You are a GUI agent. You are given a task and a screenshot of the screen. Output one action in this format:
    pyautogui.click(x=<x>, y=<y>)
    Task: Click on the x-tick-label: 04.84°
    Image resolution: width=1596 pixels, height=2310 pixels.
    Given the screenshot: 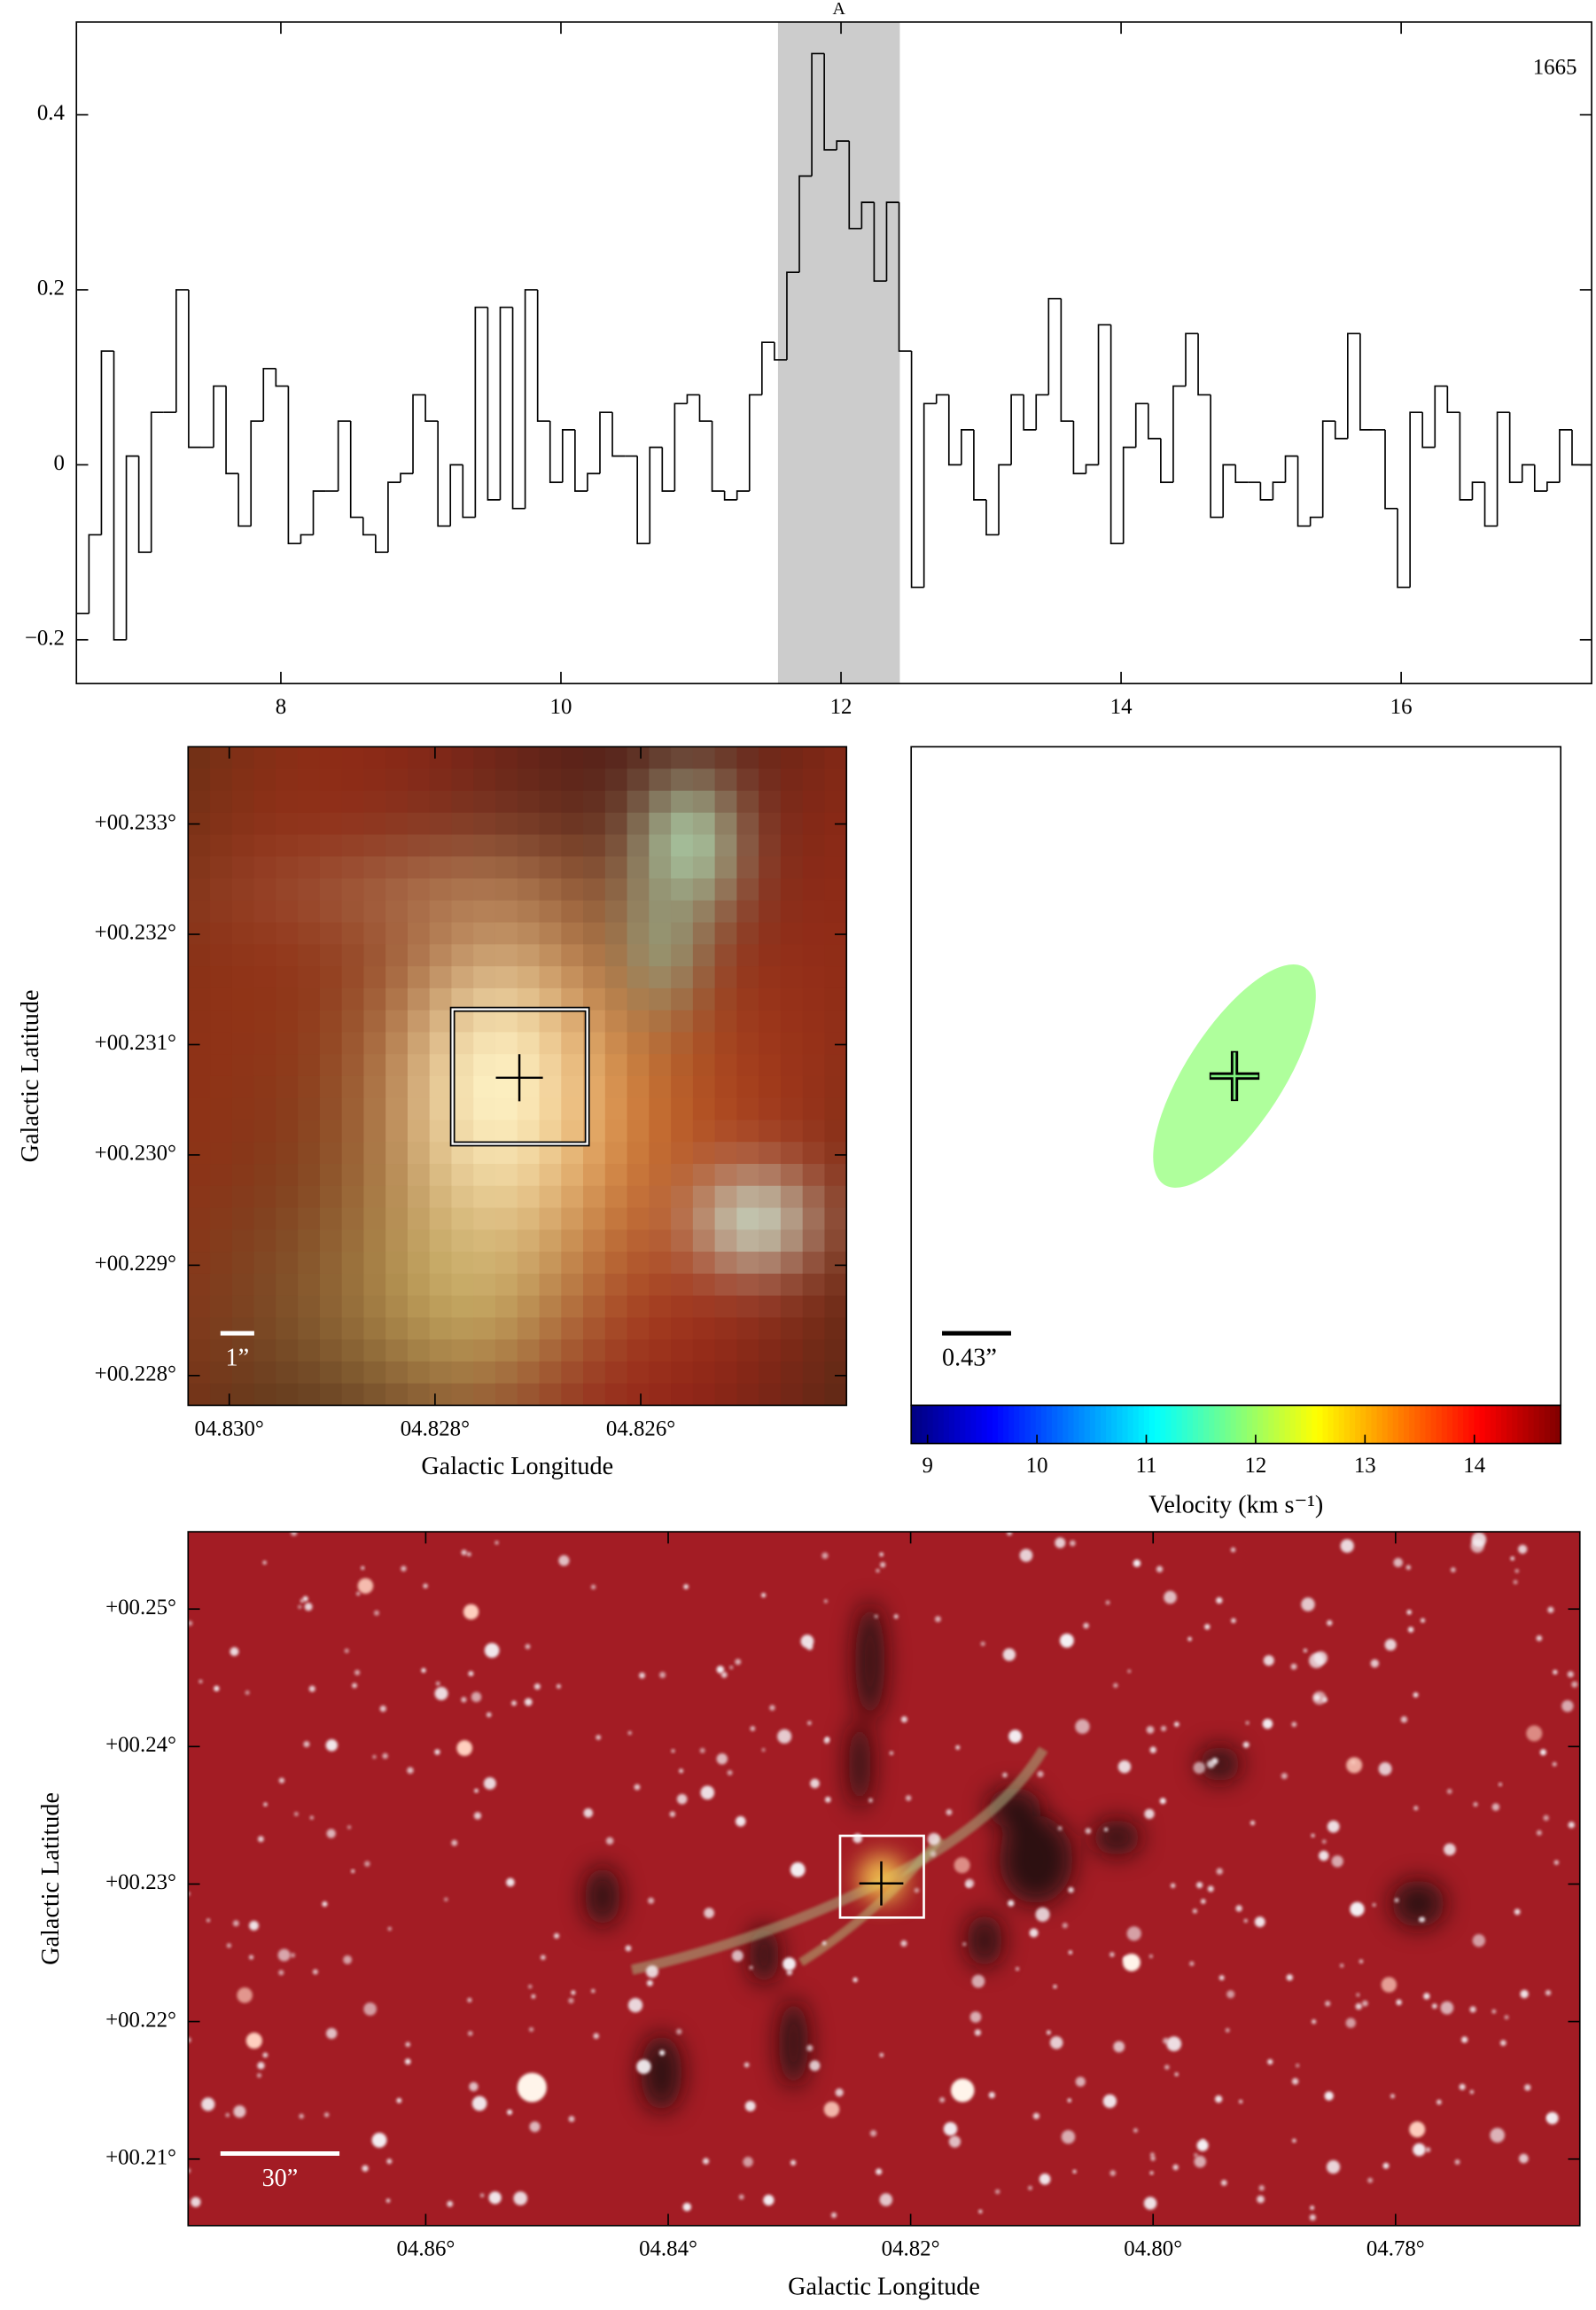 What is the action you would take?
    pyautogui.click(x=668, y=2249)
    